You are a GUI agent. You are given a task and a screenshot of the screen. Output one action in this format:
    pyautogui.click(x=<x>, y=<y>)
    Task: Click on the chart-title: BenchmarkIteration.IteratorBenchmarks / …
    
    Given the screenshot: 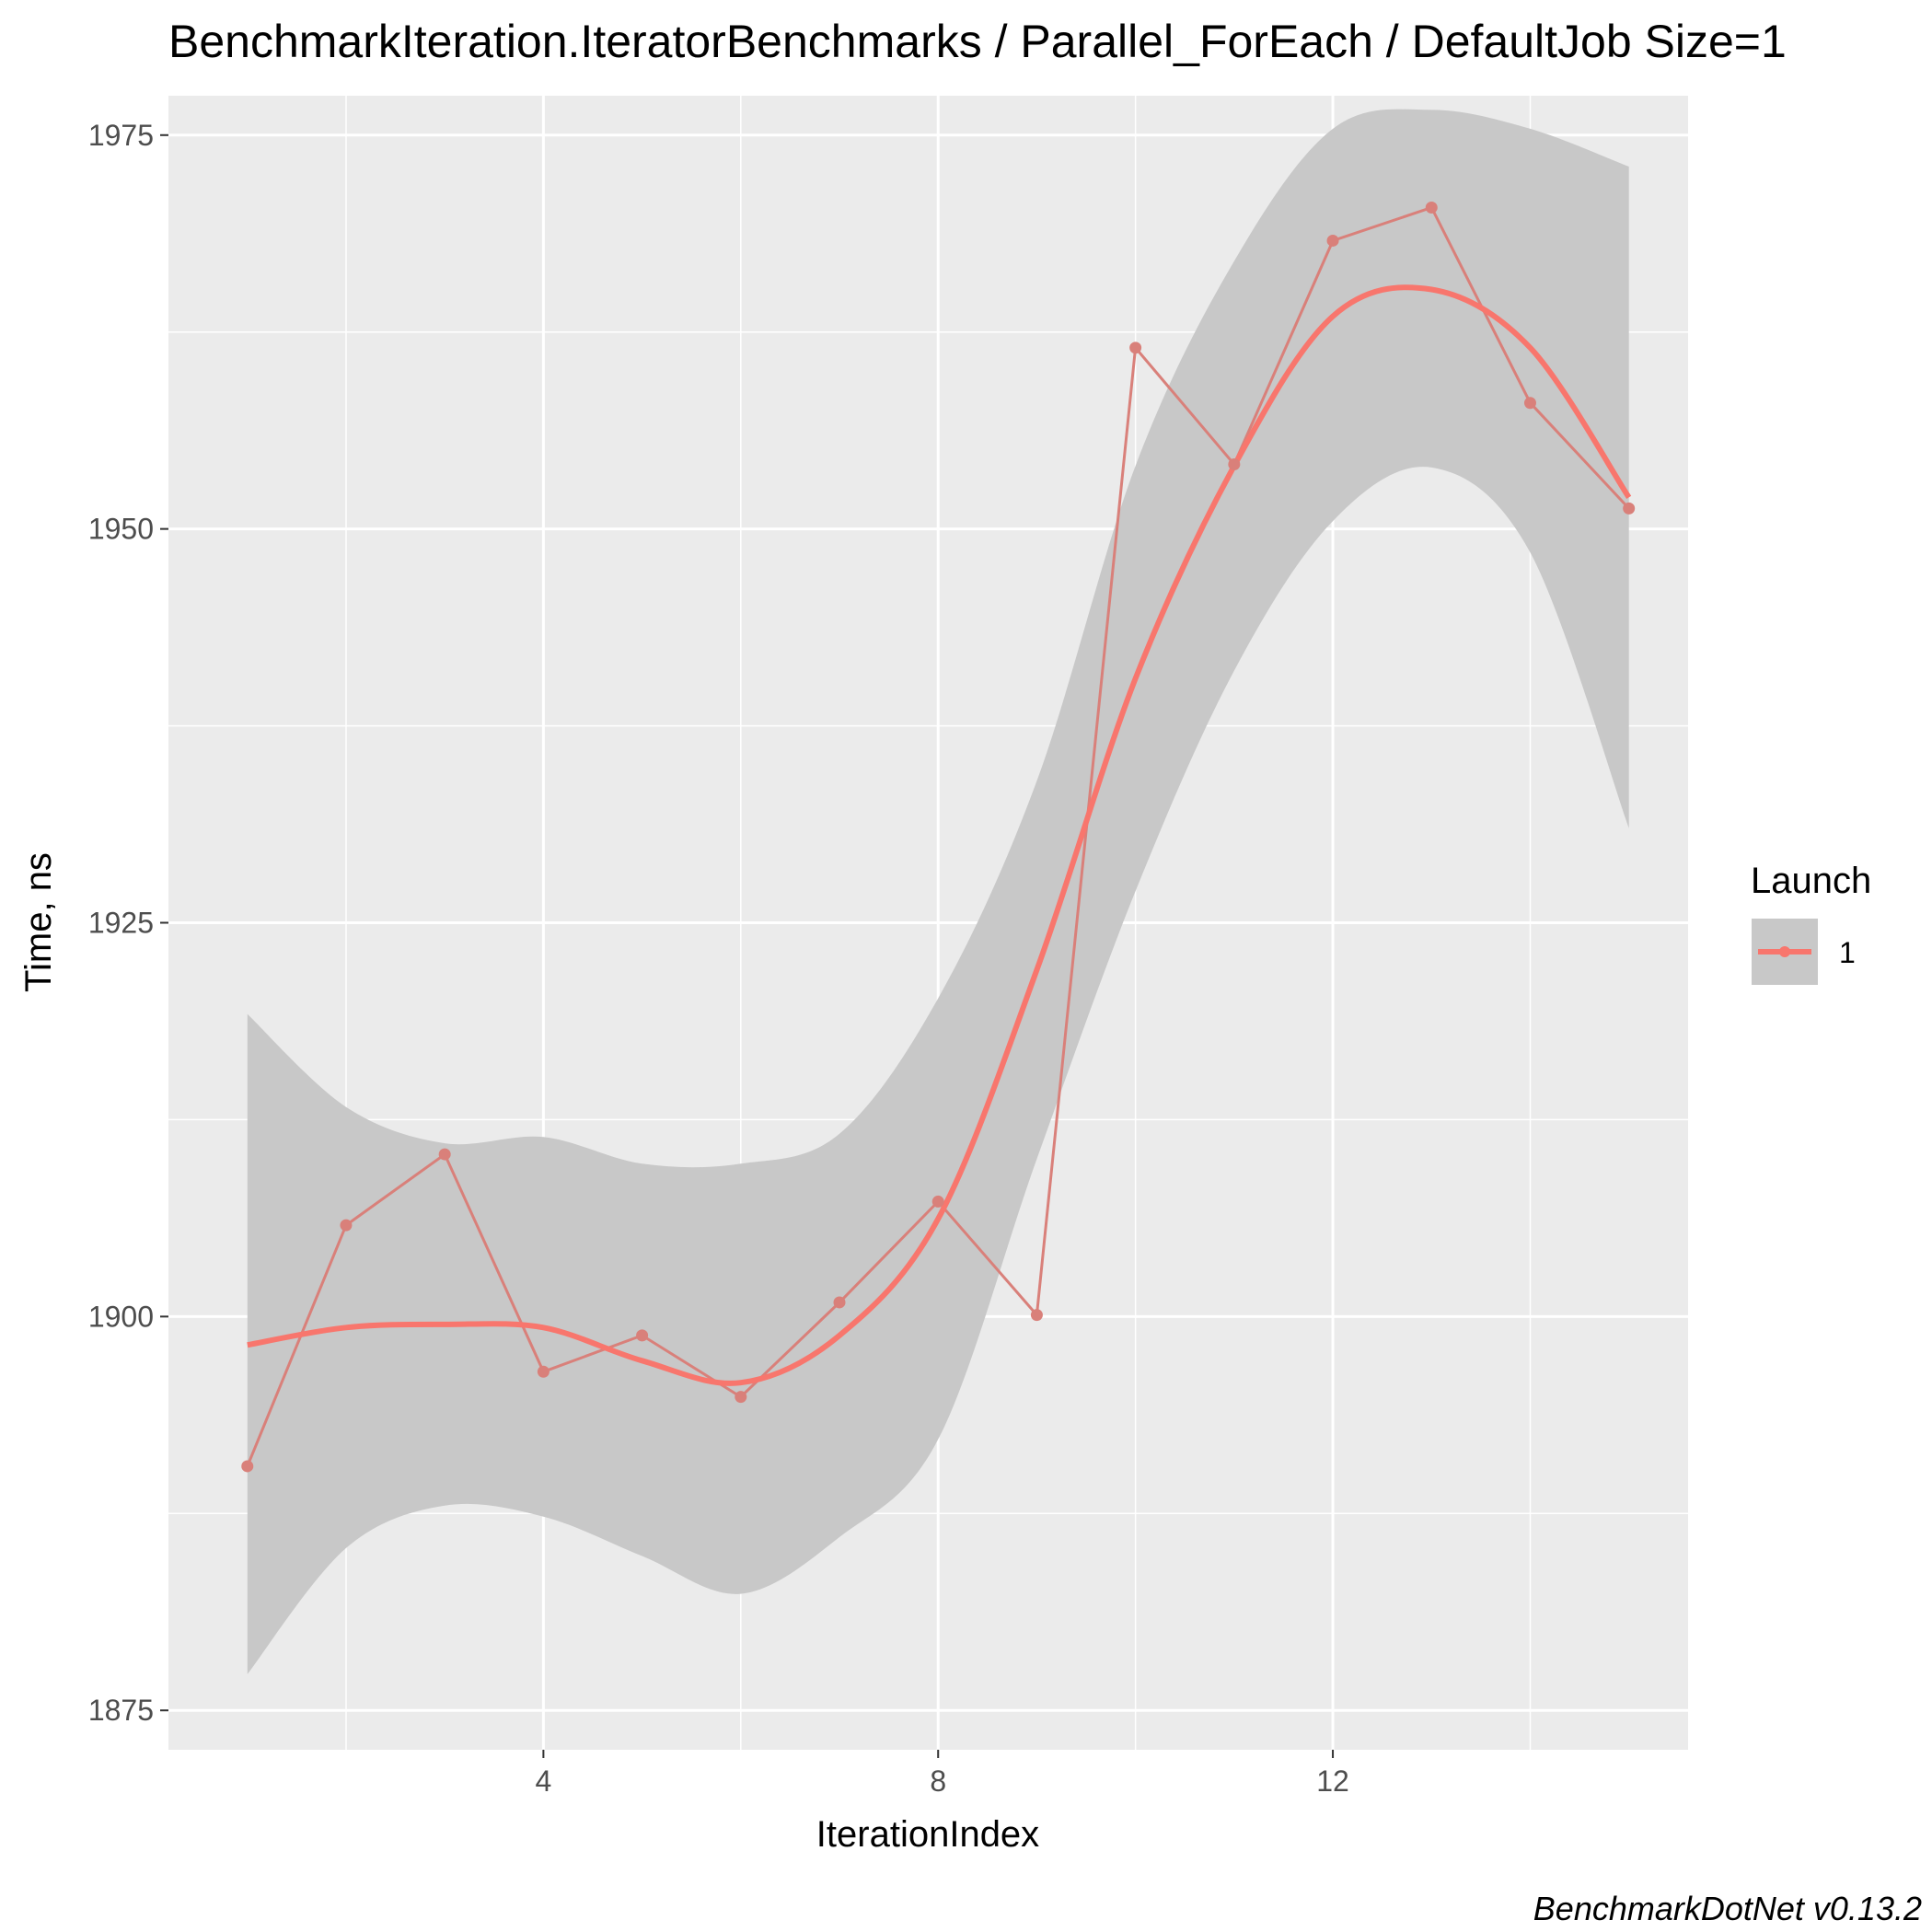 What is the action you would take?
    pyautogui.click(x=978, y=42)
    